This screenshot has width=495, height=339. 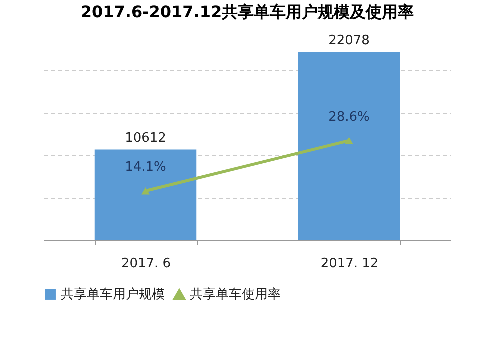 What do you see at coordinates (146, 264) in the screenshot?
I see `x-tick-label: 2017. 6` at bounding box center [146, 264].